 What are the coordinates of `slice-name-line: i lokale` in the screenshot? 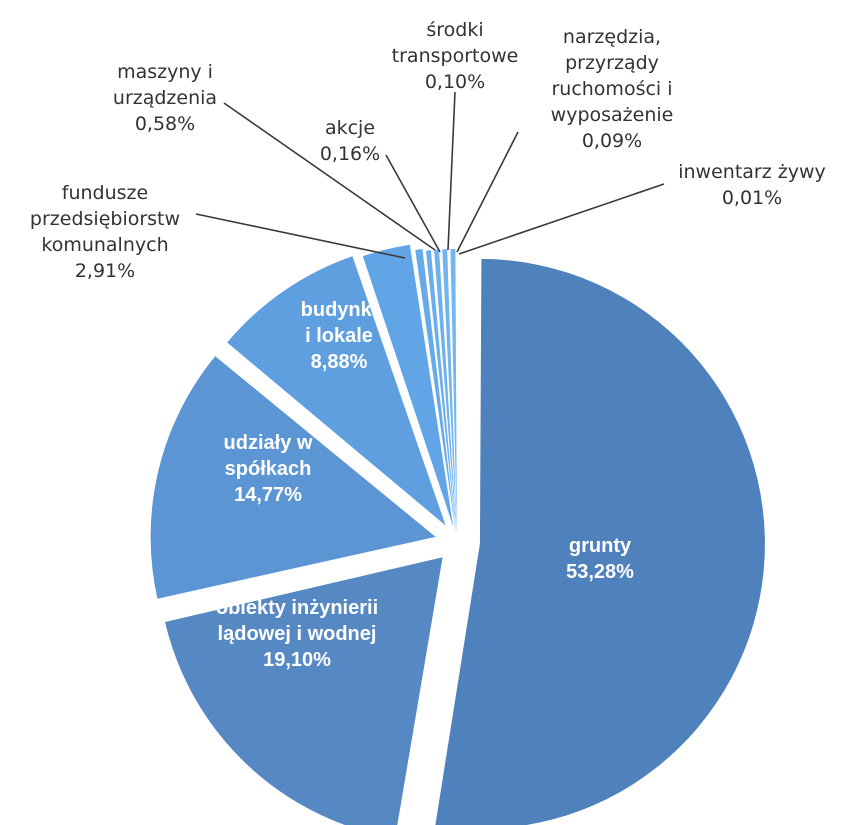 It's located at (339, 336).